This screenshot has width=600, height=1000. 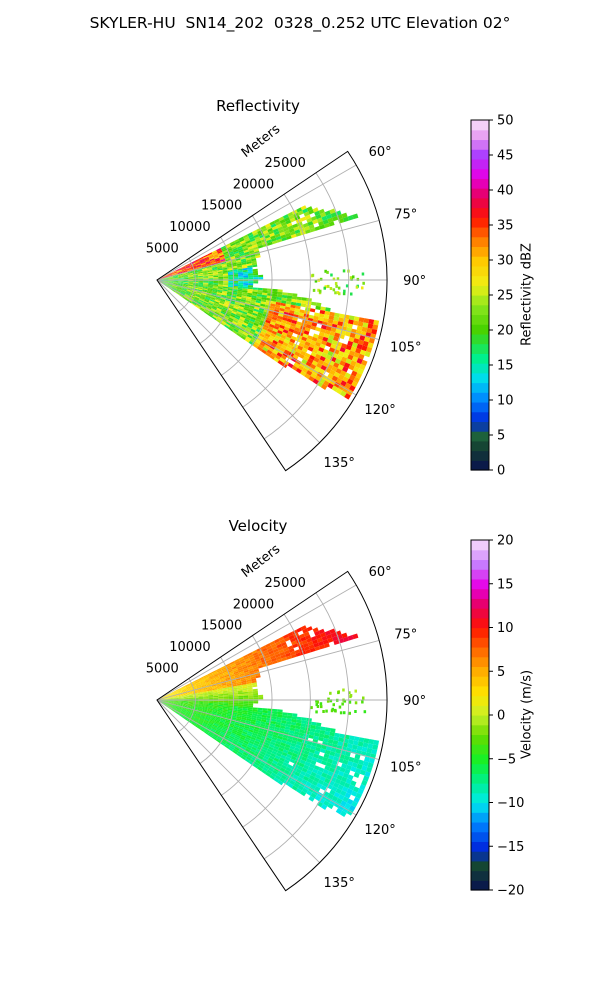 What do you see at coordinates (505, 191) in the screenshot?
I see `colorbar-tick-label: 40` at bounding box center [505, 191].